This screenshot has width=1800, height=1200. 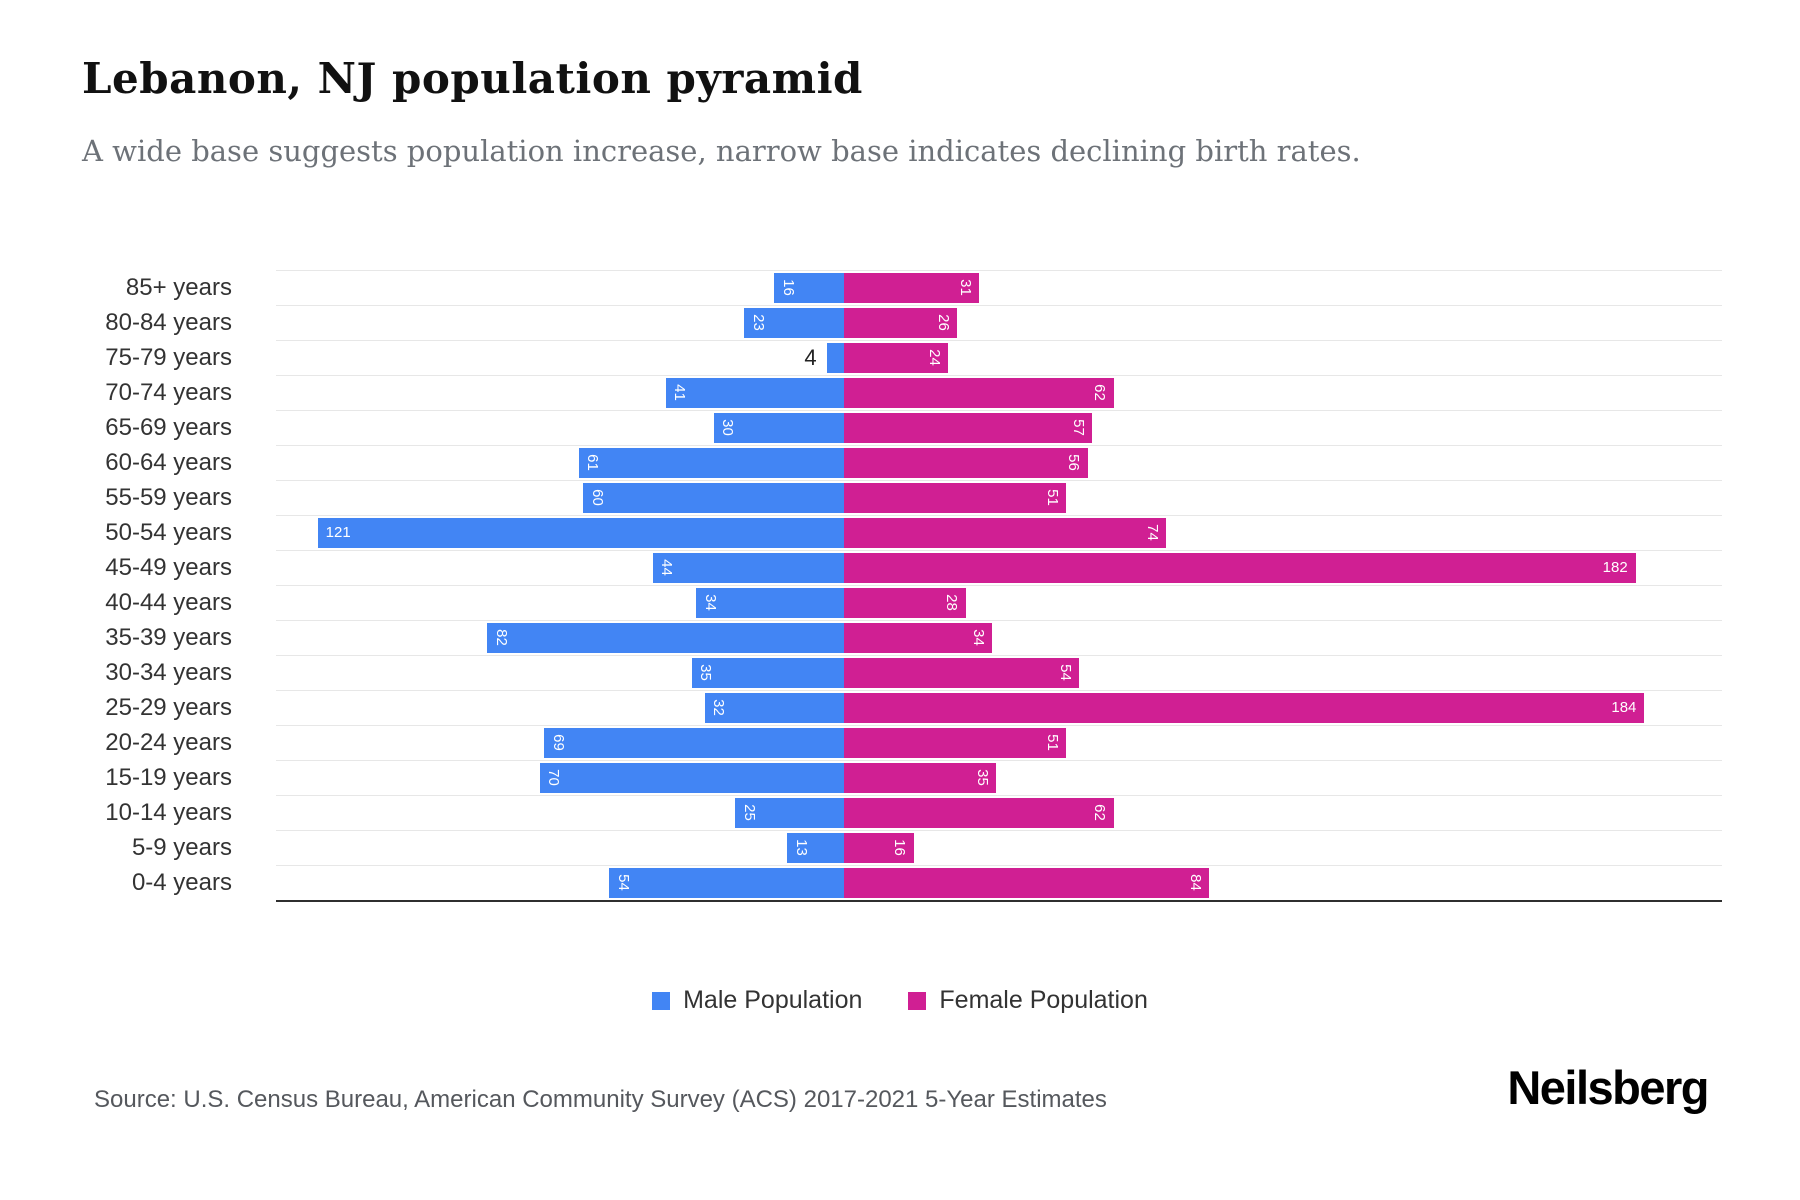 I want to click on legend: Male Population Female Population, so click(x=900, y=1000).